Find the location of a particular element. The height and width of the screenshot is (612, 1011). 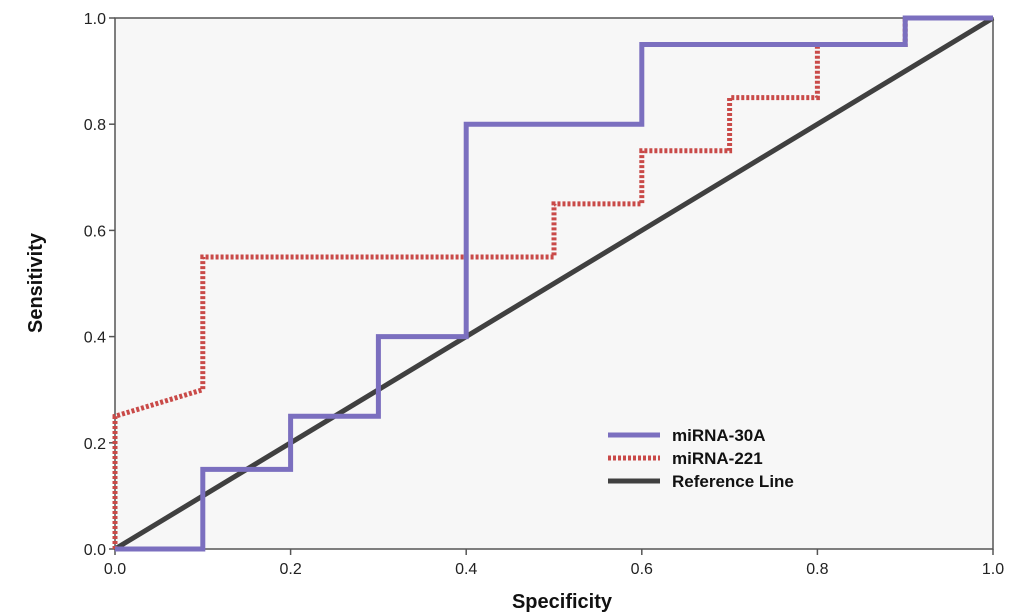

x-tick-label: 0.0 is located at coordinates (115, 569).